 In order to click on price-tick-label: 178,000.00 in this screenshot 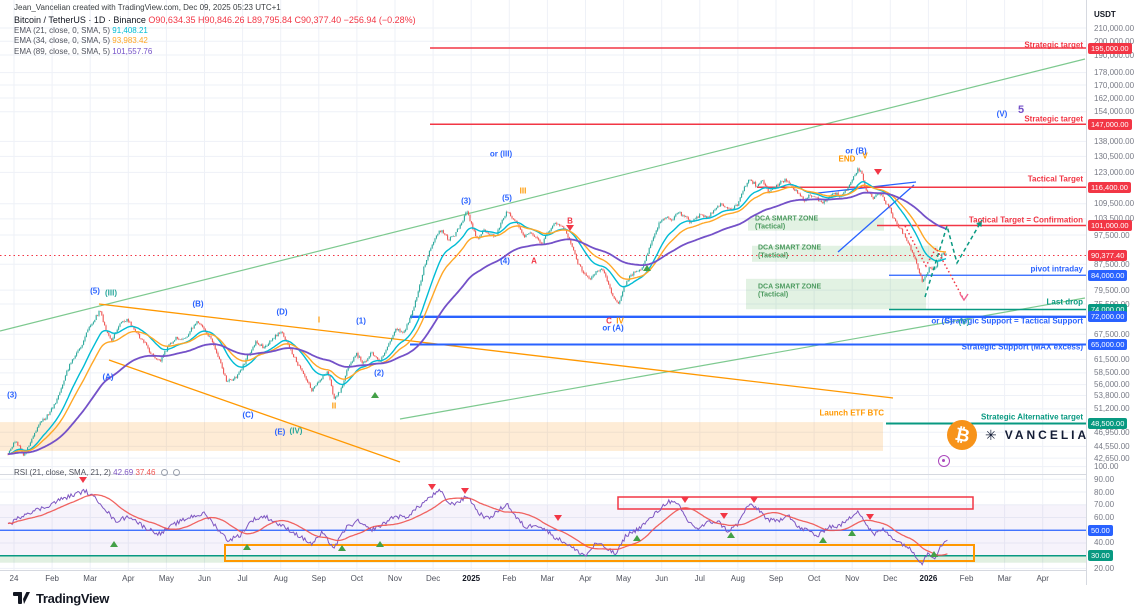, I will do `click(1114, 73)`.